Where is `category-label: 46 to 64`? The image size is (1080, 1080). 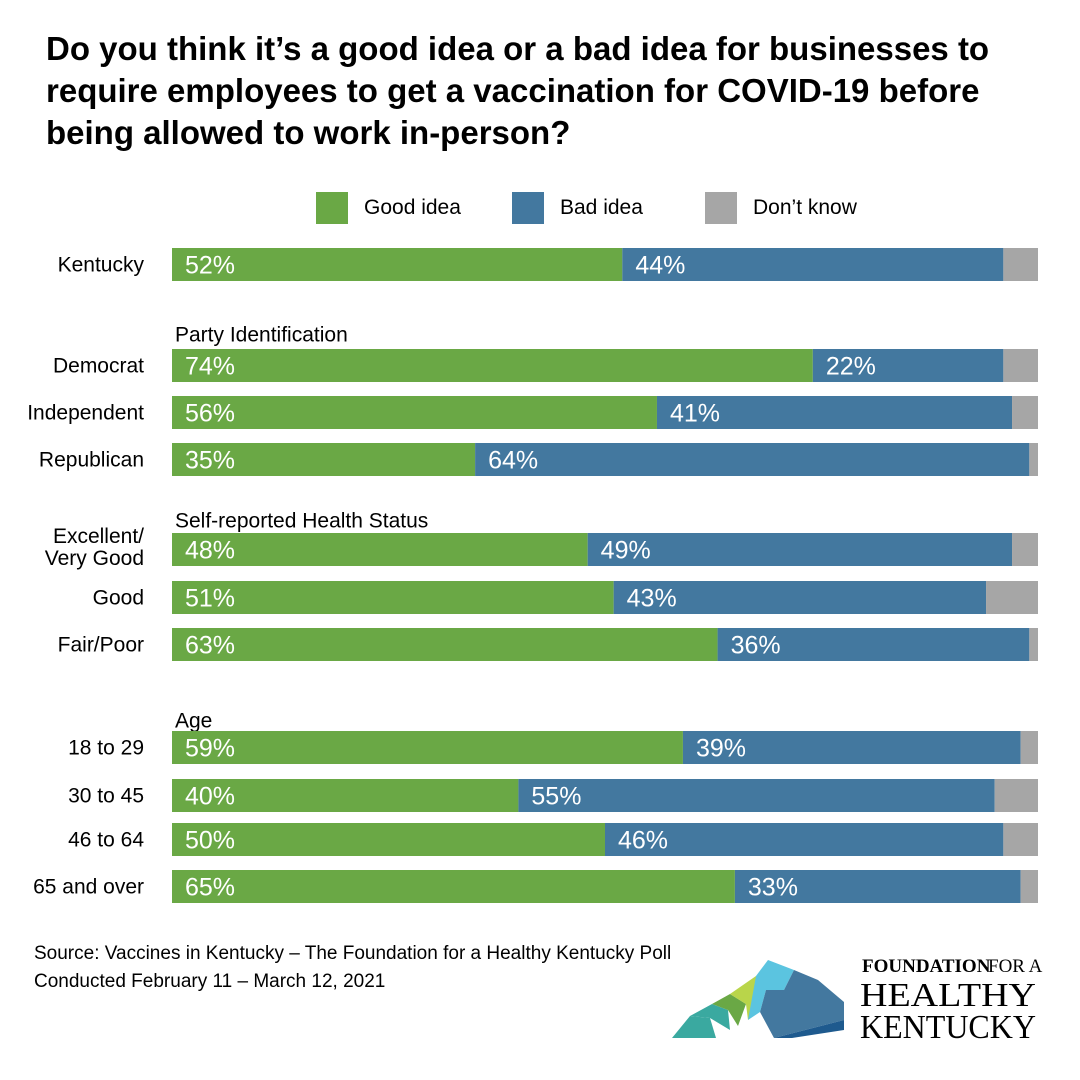 category-label: 46 to 64 is located at coordinates (106, 840).